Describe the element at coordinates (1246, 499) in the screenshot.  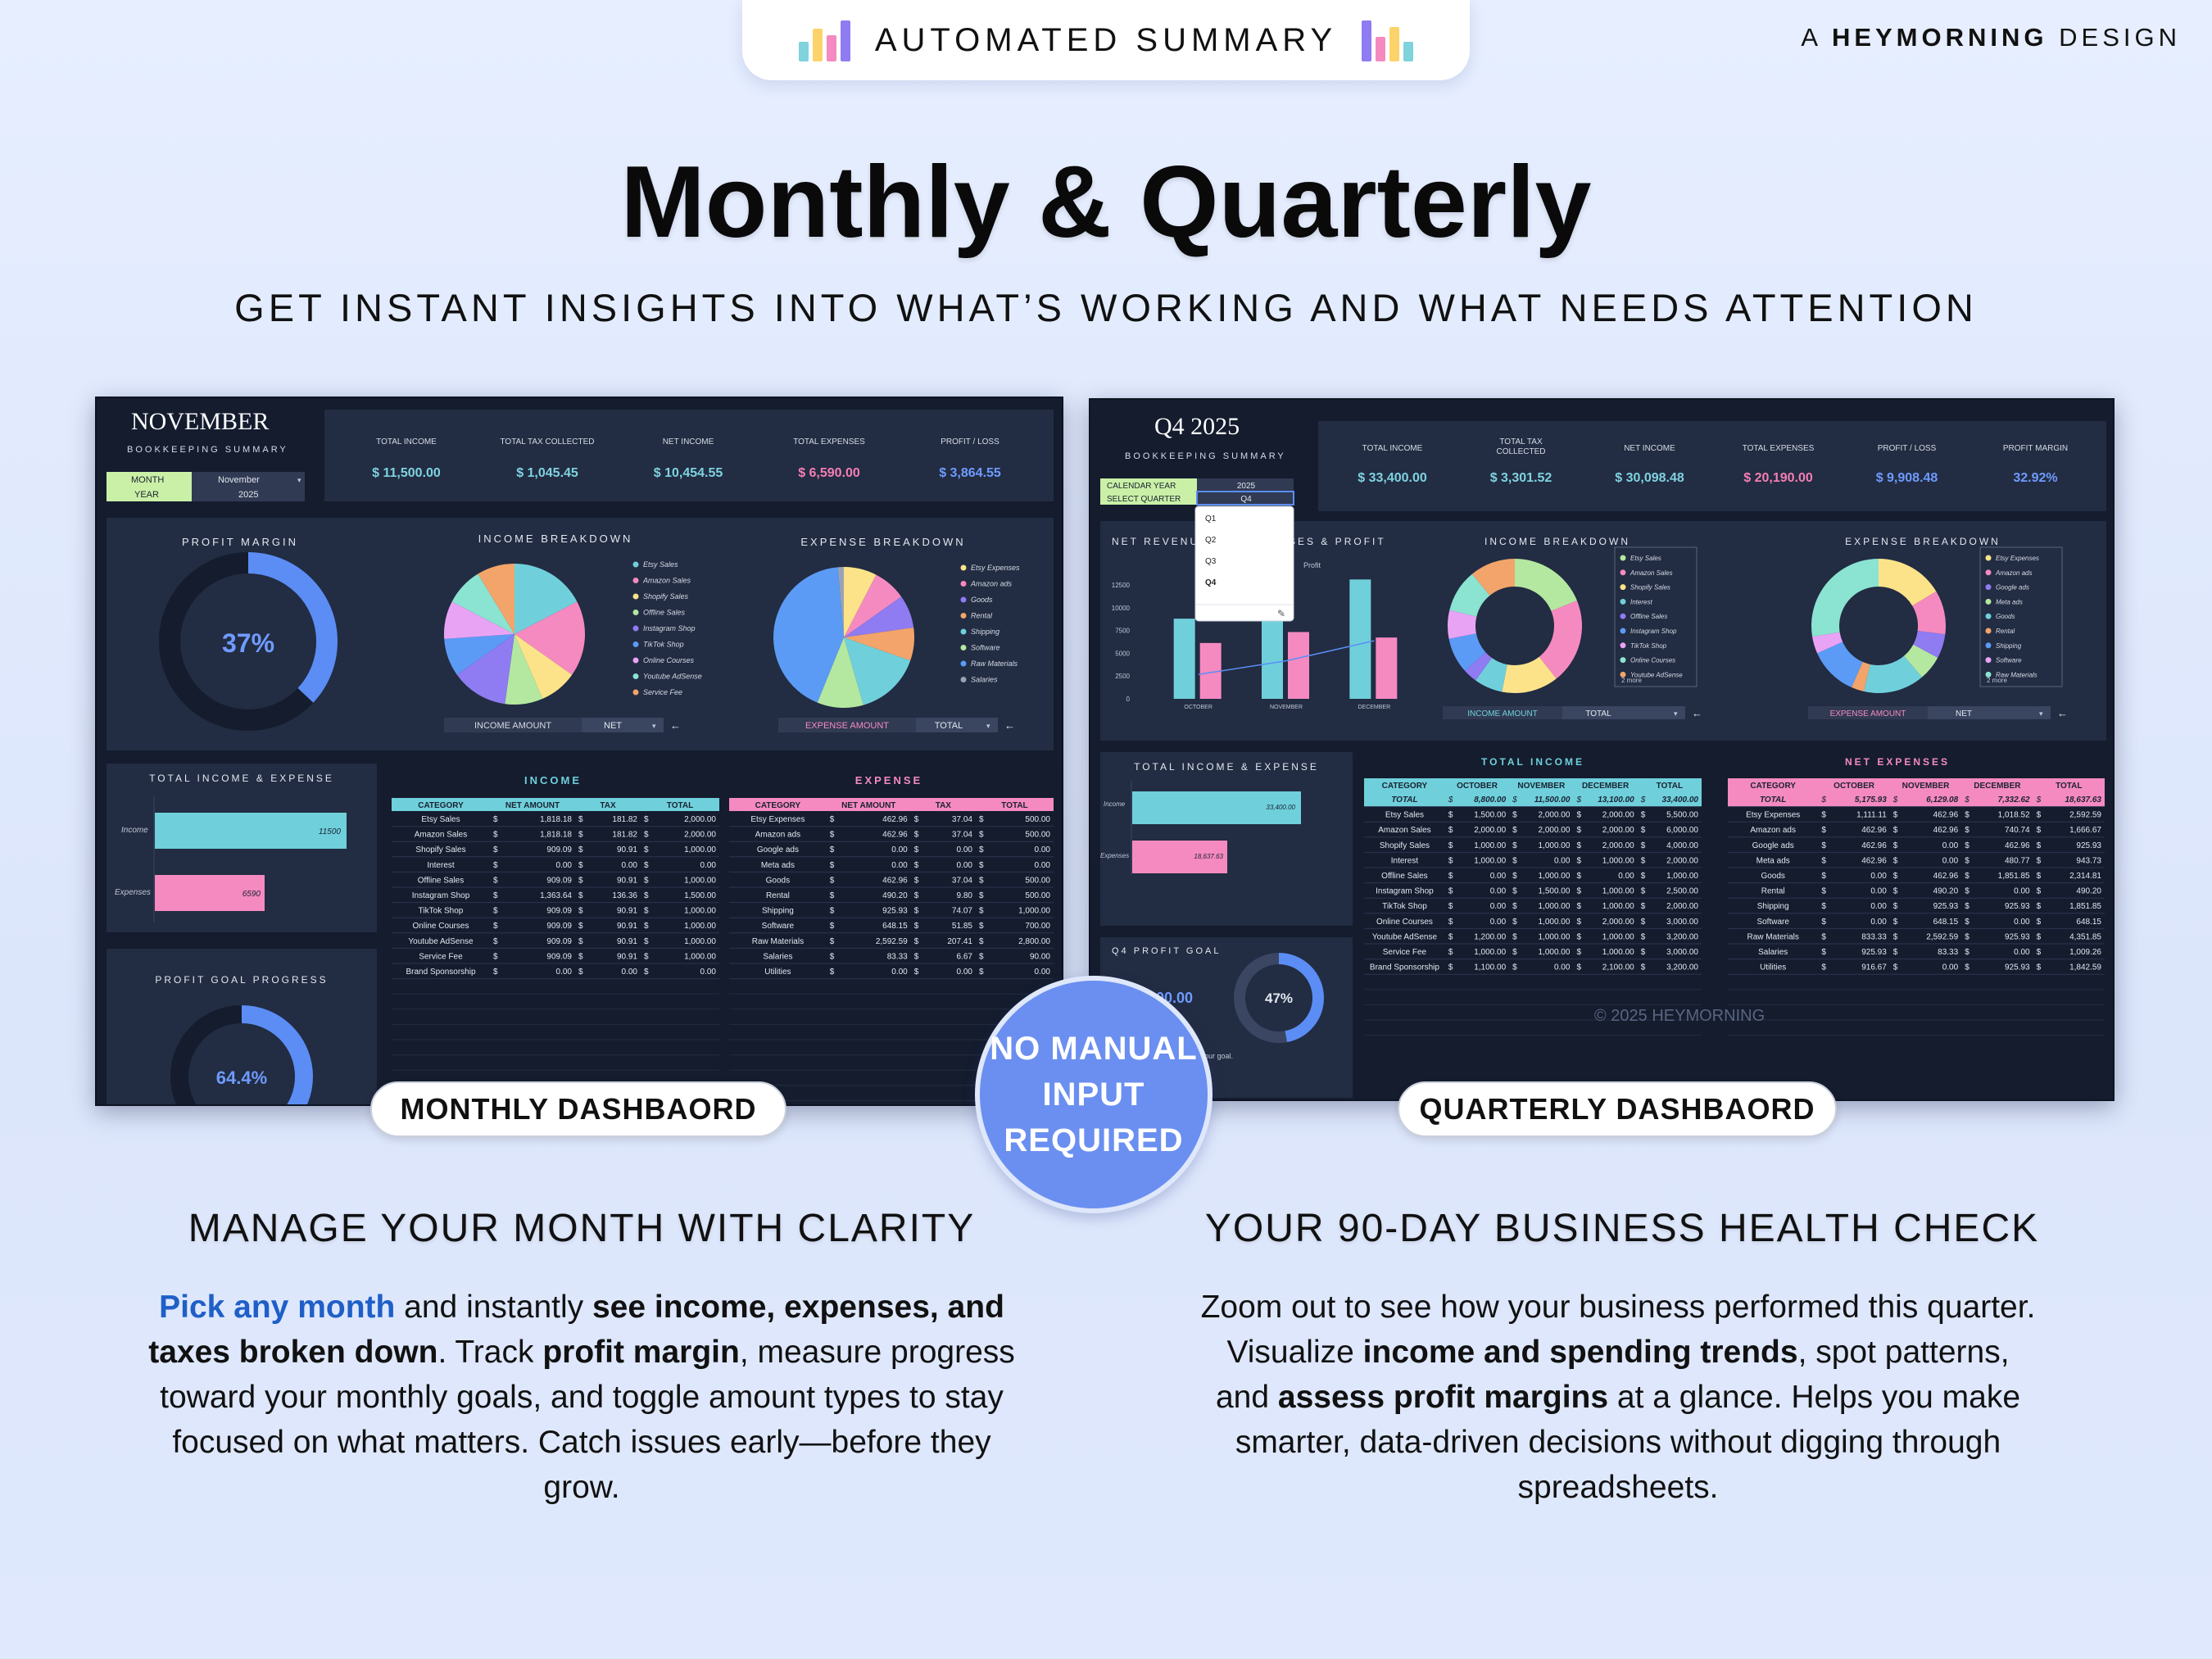
I see `select-quarter-select: Q4` at that location.